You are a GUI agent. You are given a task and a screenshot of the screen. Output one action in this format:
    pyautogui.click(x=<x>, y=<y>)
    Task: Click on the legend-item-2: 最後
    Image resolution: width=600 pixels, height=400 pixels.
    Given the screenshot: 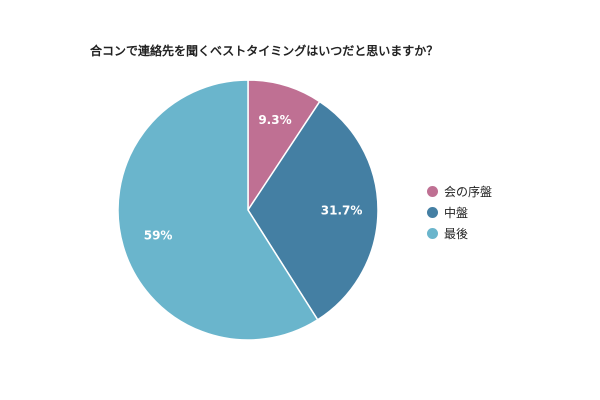 What is the action you would take?
    pyautogui.click(x=459, y=233)
    